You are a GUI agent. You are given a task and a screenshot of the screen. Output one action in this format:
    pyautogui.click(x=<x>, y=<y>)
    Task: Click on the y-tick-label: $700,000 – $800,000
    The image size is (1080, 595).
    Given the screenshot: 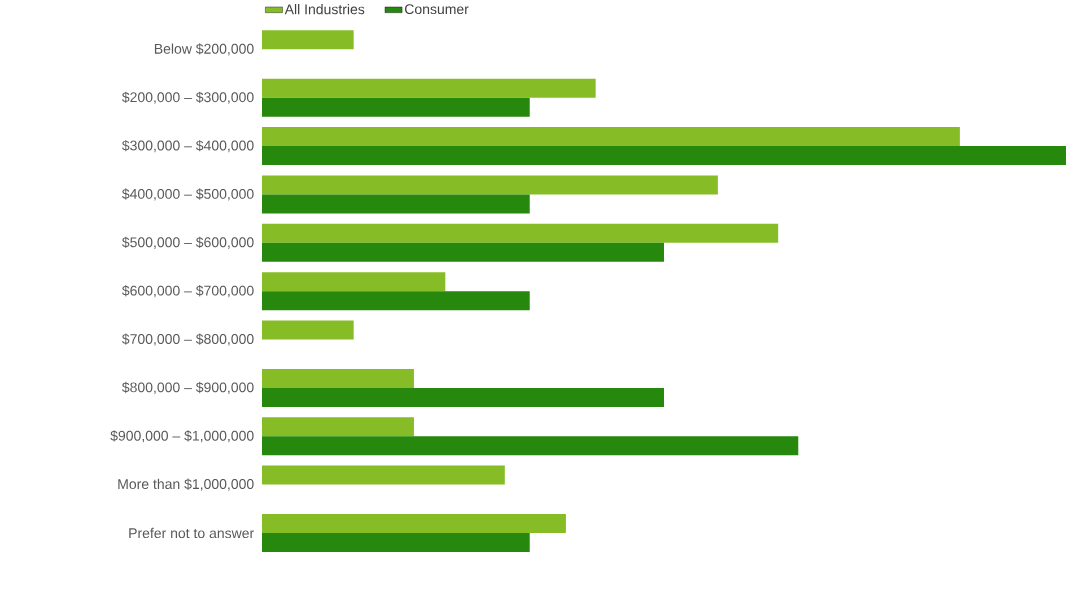 What is the action you would take?
    pyautogui.click(x=188, y=339)
    